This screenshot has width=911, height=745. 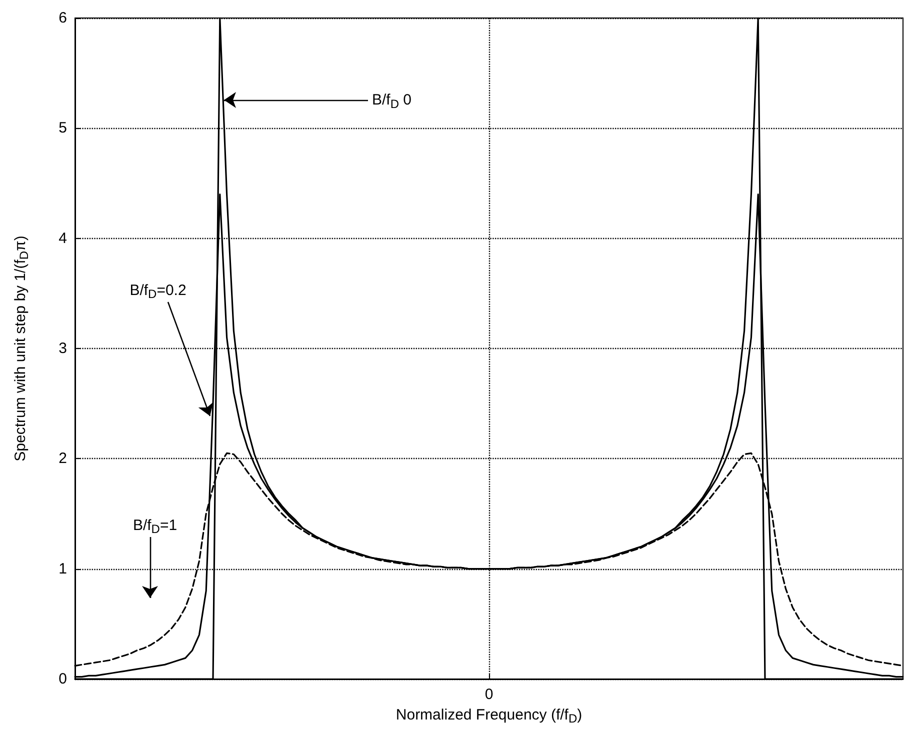 I want to click on y-tick-label: 0, so click(x=62, y=679).